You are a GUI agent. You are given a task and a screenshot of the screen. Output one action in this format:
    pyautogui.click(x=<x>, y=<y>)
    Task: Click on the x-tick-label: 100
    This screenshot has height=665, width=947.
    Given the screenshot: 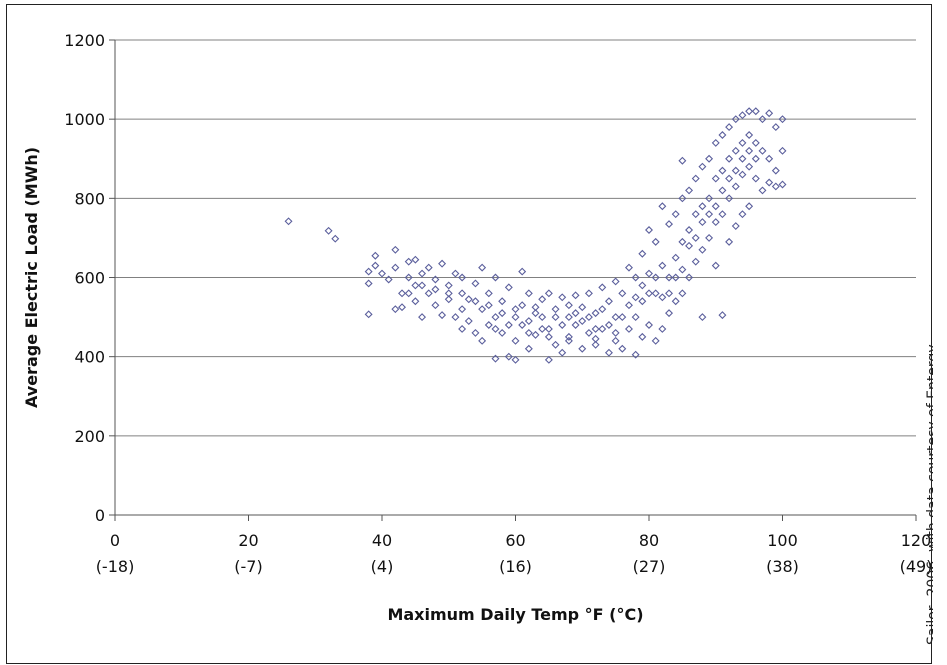 What is the action you would take?
    pyautogui.click(x=782, y=540)
    